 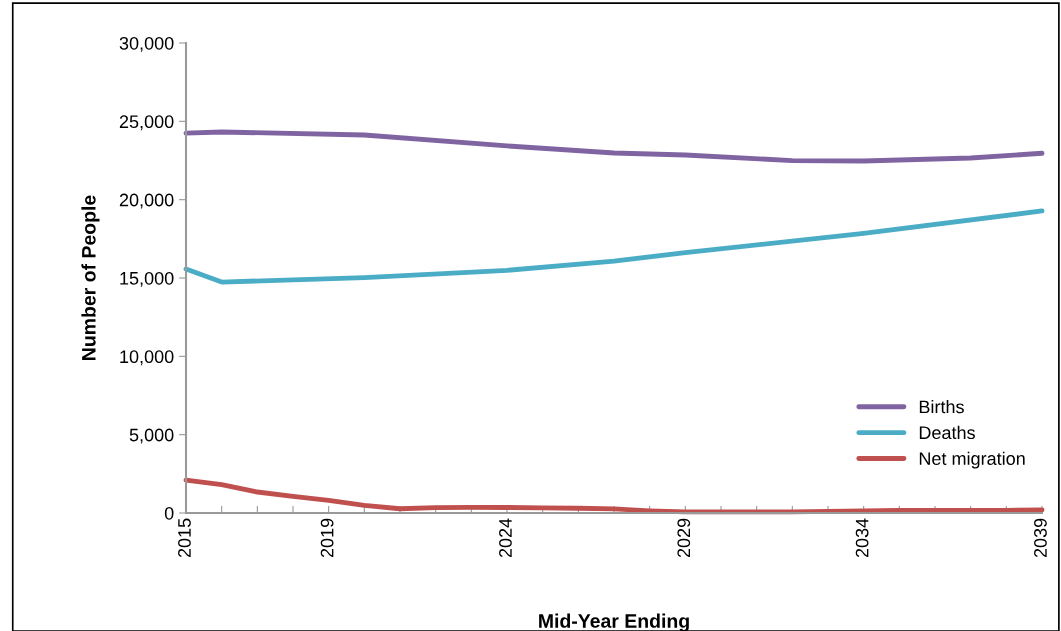 What do you see at coordinates (862, 538) in the screenshot?
I see `x-tick-label: 2034` at bounding box center [862, 538].